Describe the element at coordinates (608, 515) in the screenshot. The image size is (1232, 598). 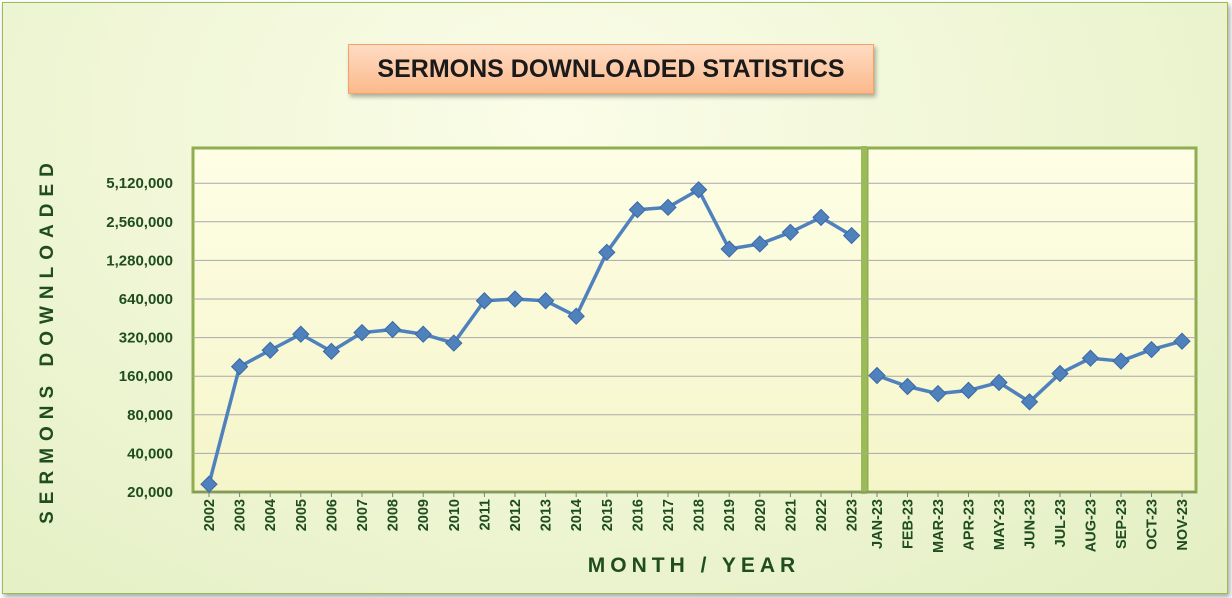
I see `x-tick-label: 2015` at that location.